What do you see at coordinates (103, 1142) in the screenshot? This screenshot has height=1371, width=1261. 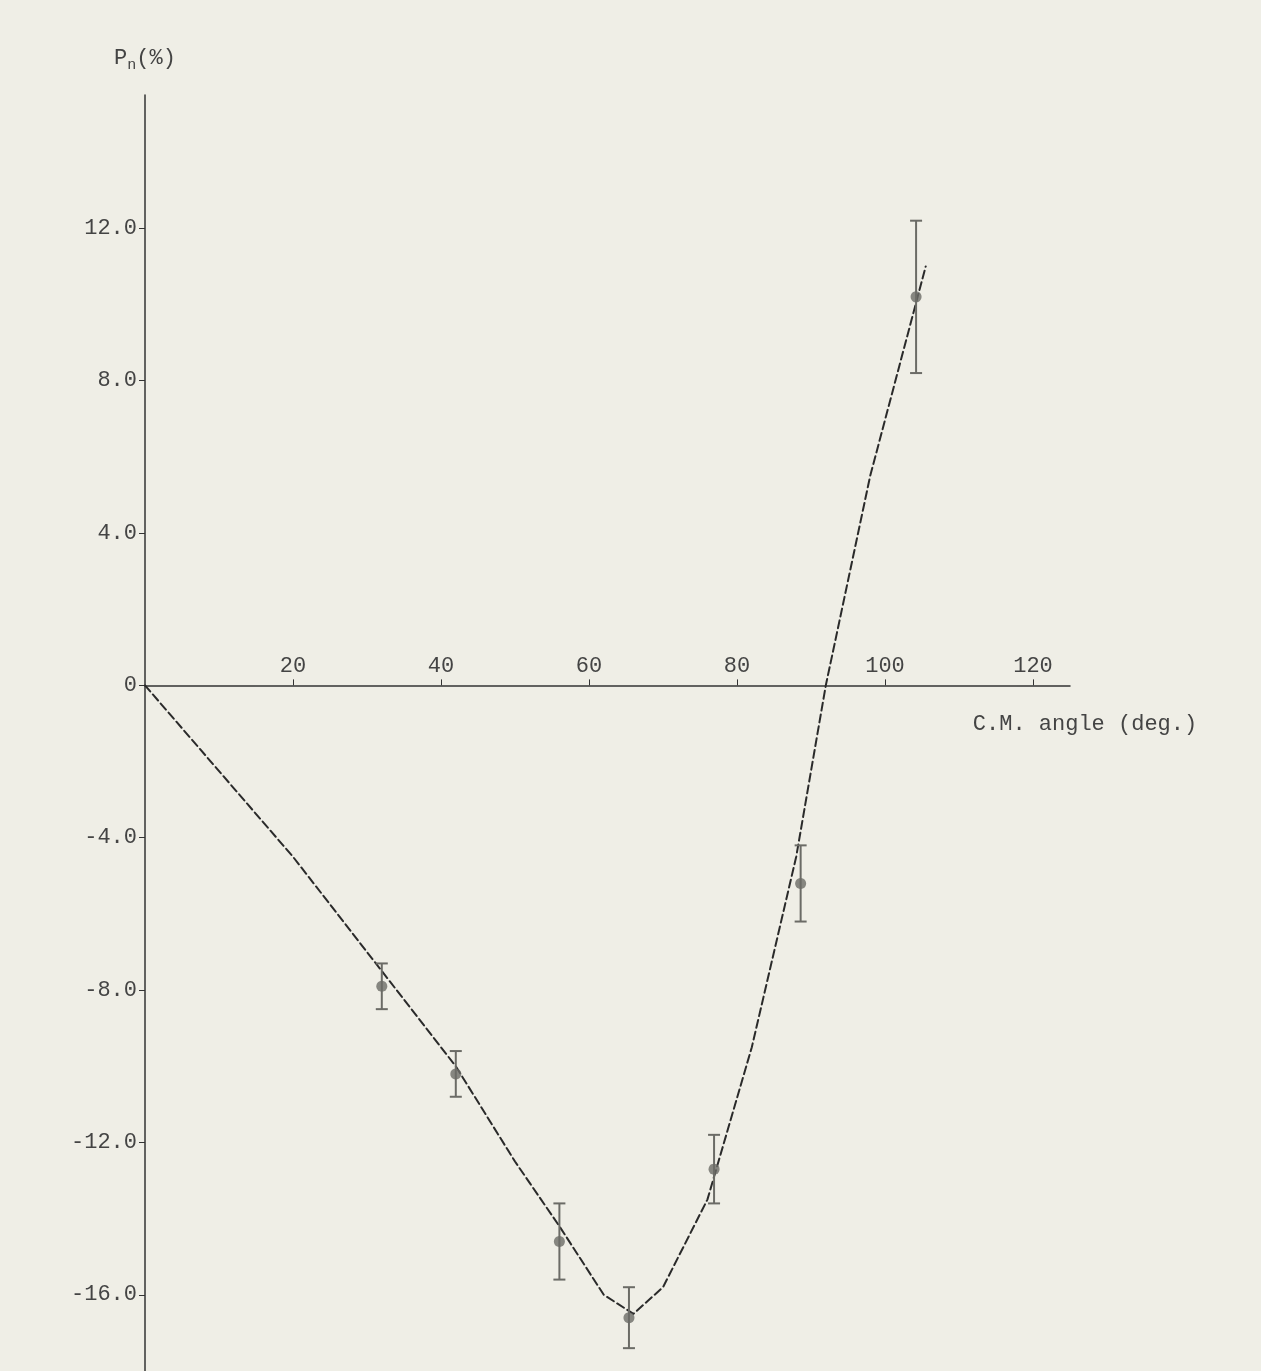 I see `y-tick-label: -12.0` at bounding box center [103, 1142].